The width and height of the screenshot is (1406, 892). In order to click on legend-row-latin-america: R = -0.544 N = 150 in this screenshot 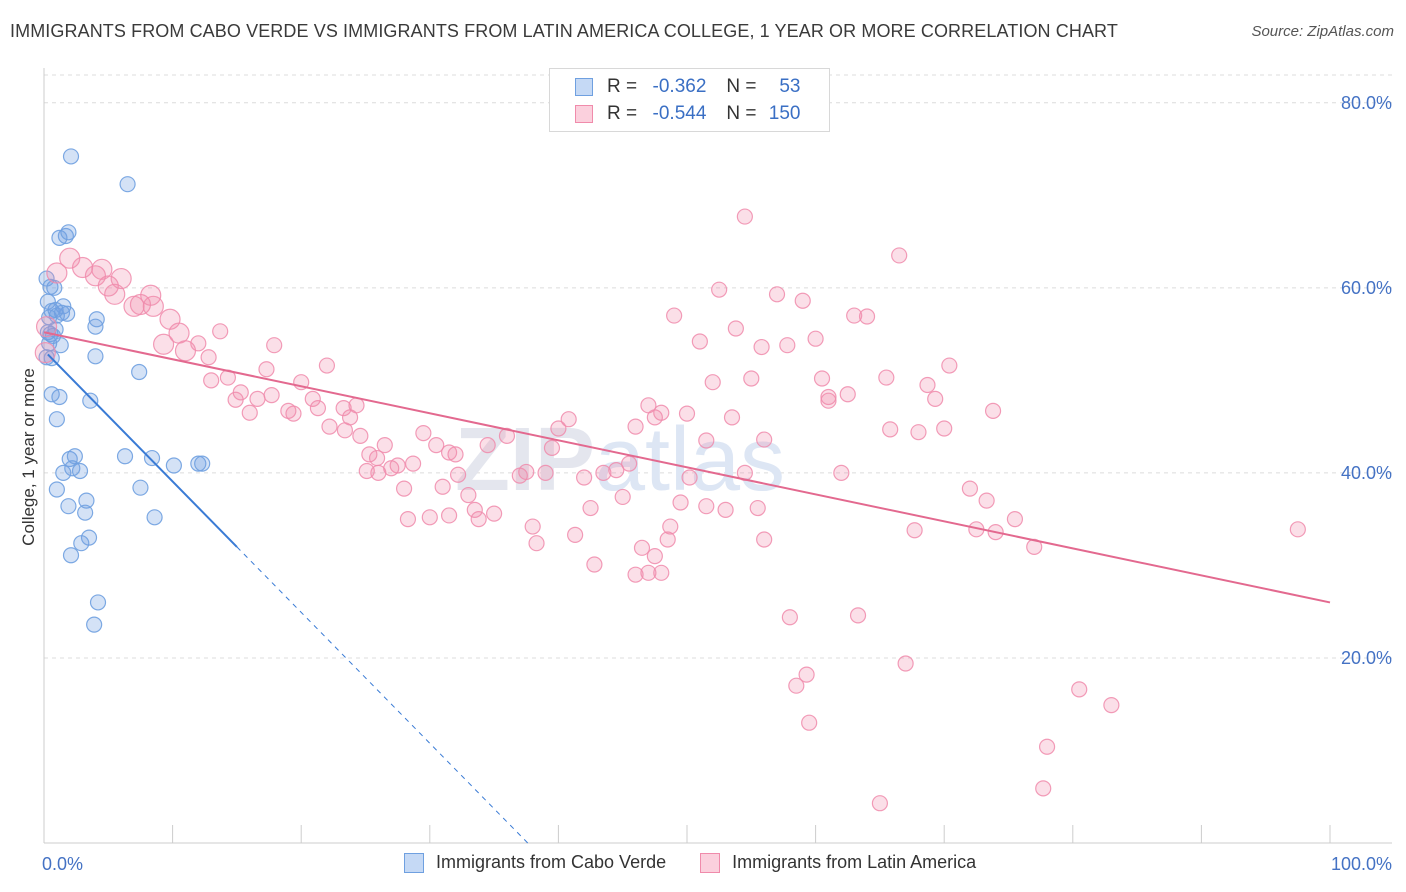, I will do `click(675, 114)`.